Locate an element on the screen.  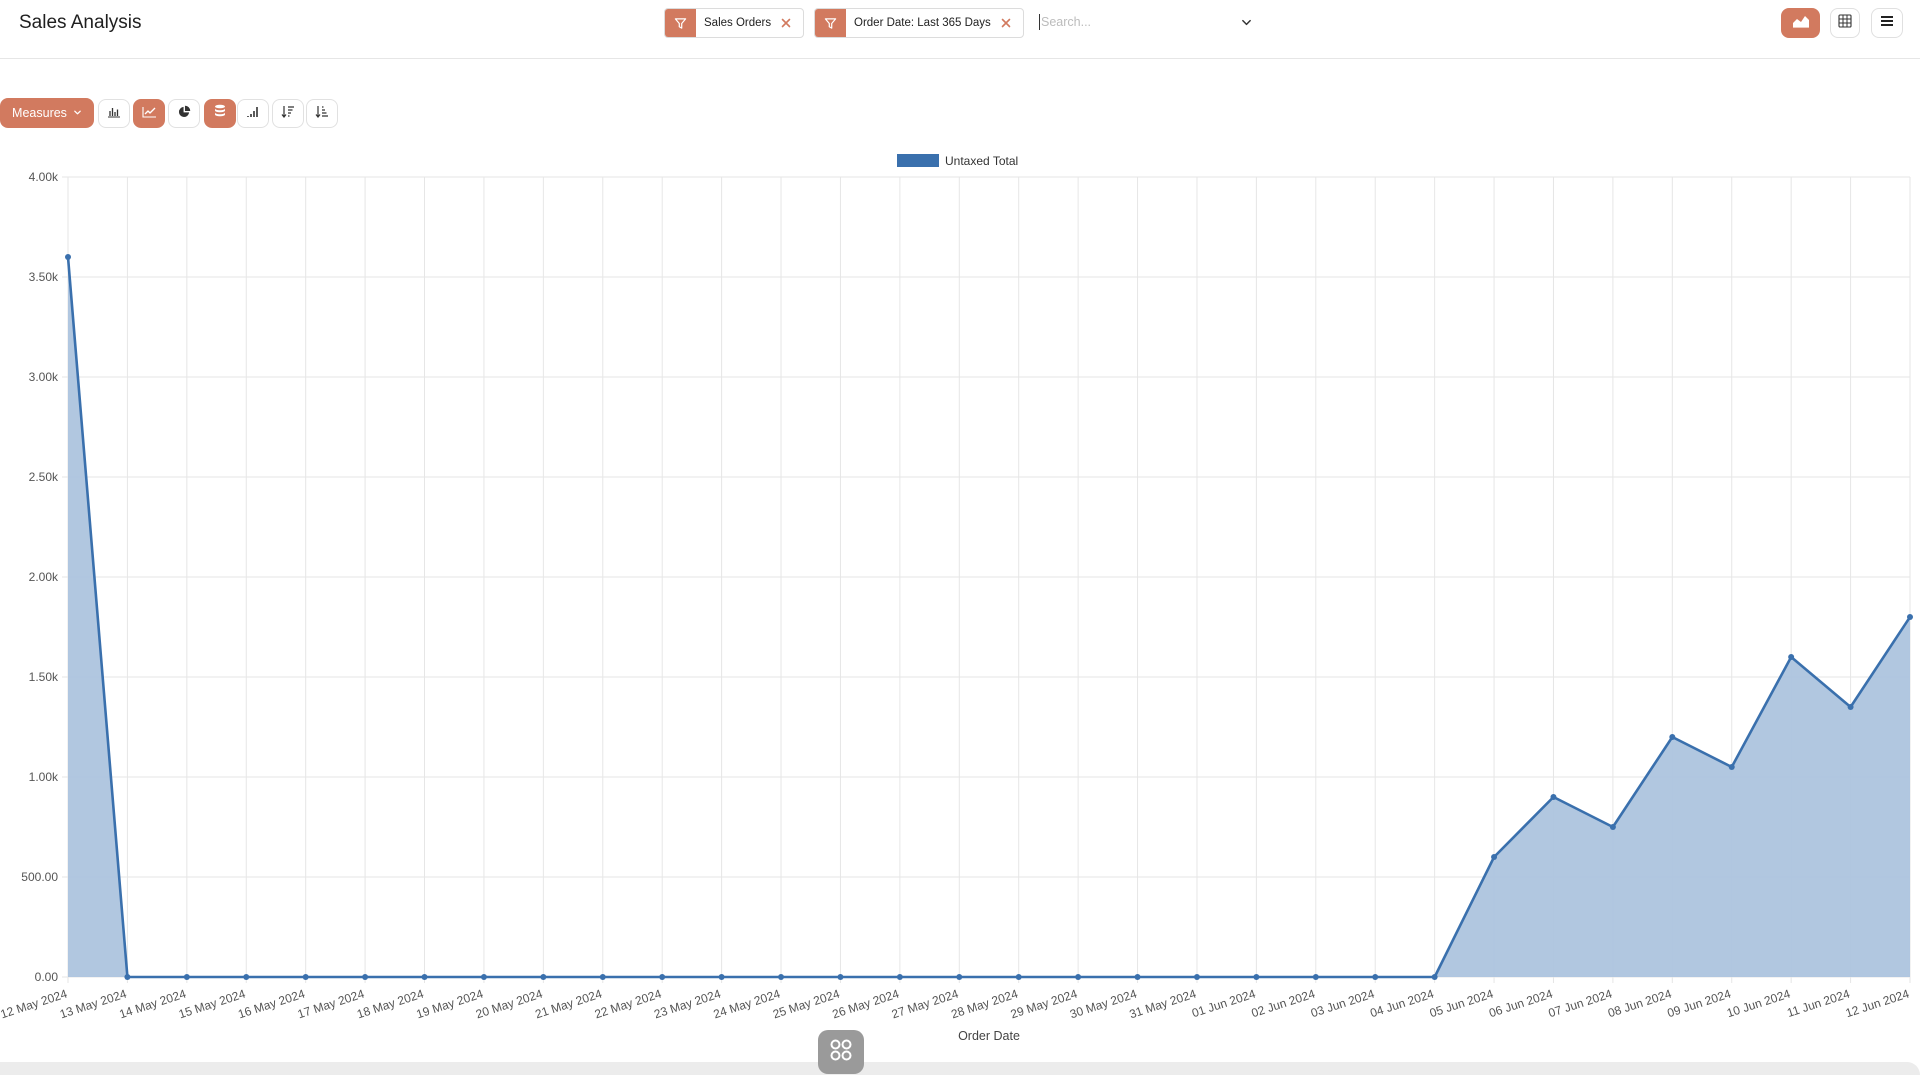
y-tick-label: 3.50k is located at coordinates (44, 277).